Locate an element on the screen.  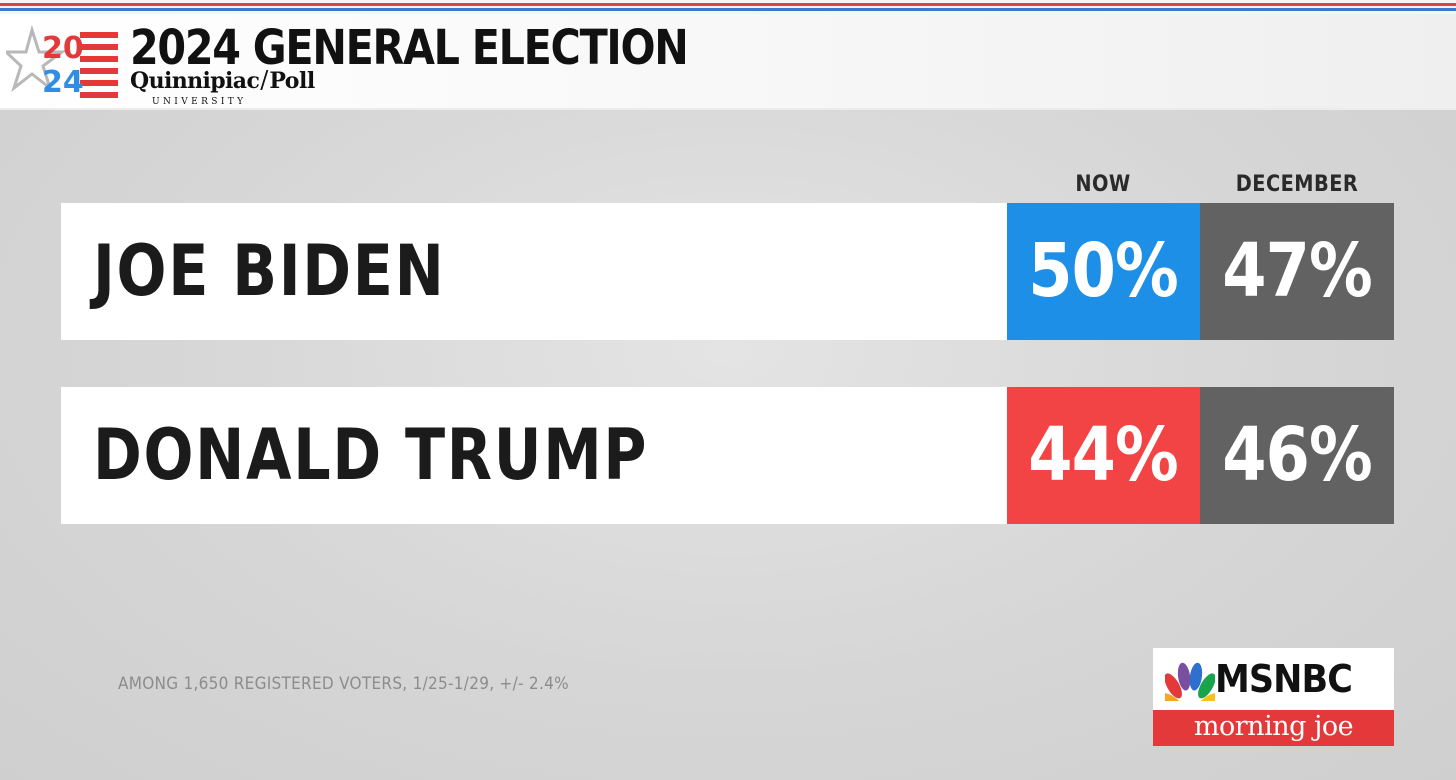
candidate-name: DONALD TRUMP is located at coordinates (371, 455).